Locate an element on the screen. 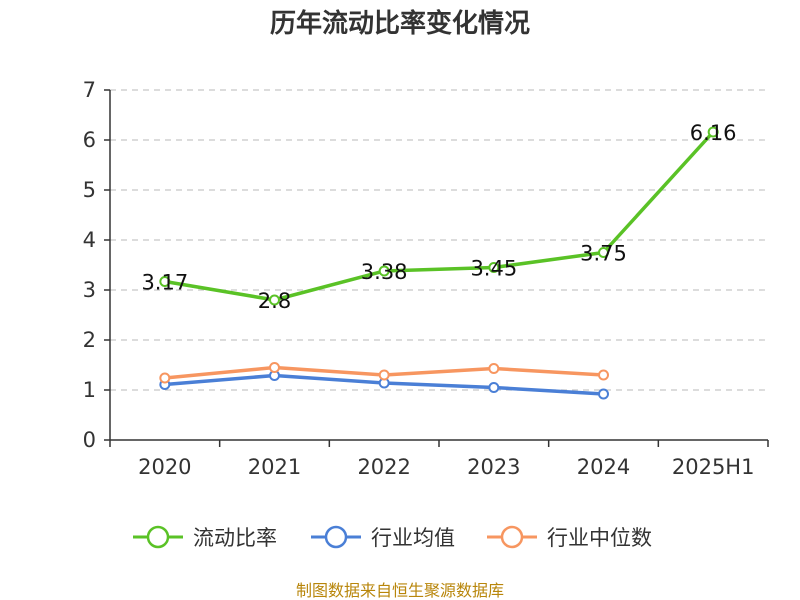 The image size is (800, 600). legend: 流动比率 行业均值 行业中位数 is located at coordinates (392, 537).